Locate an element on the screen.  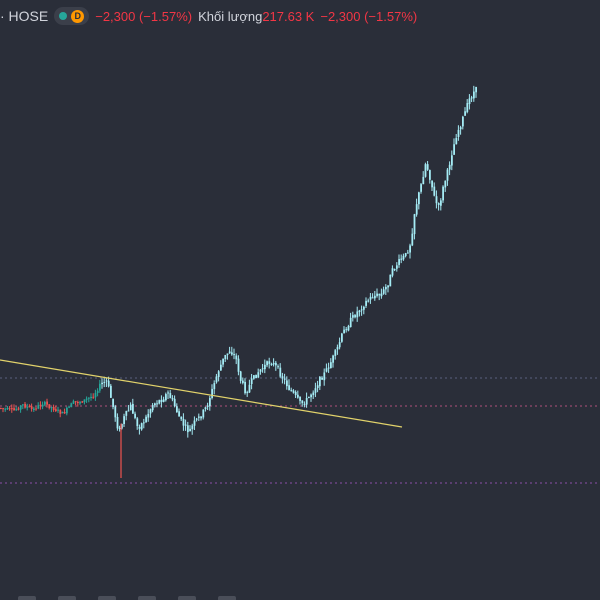
volume-label: Khối lượng is located at coordinates (230, 16).